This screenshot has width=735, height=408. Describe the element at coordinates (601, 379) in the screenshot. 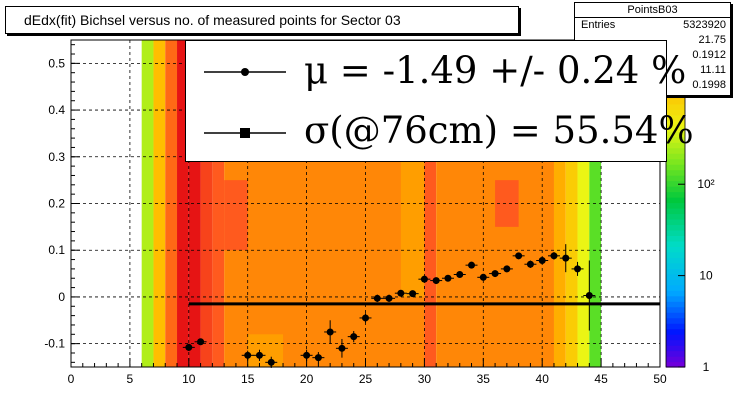

I see `x-tick-label: 45` at that location.